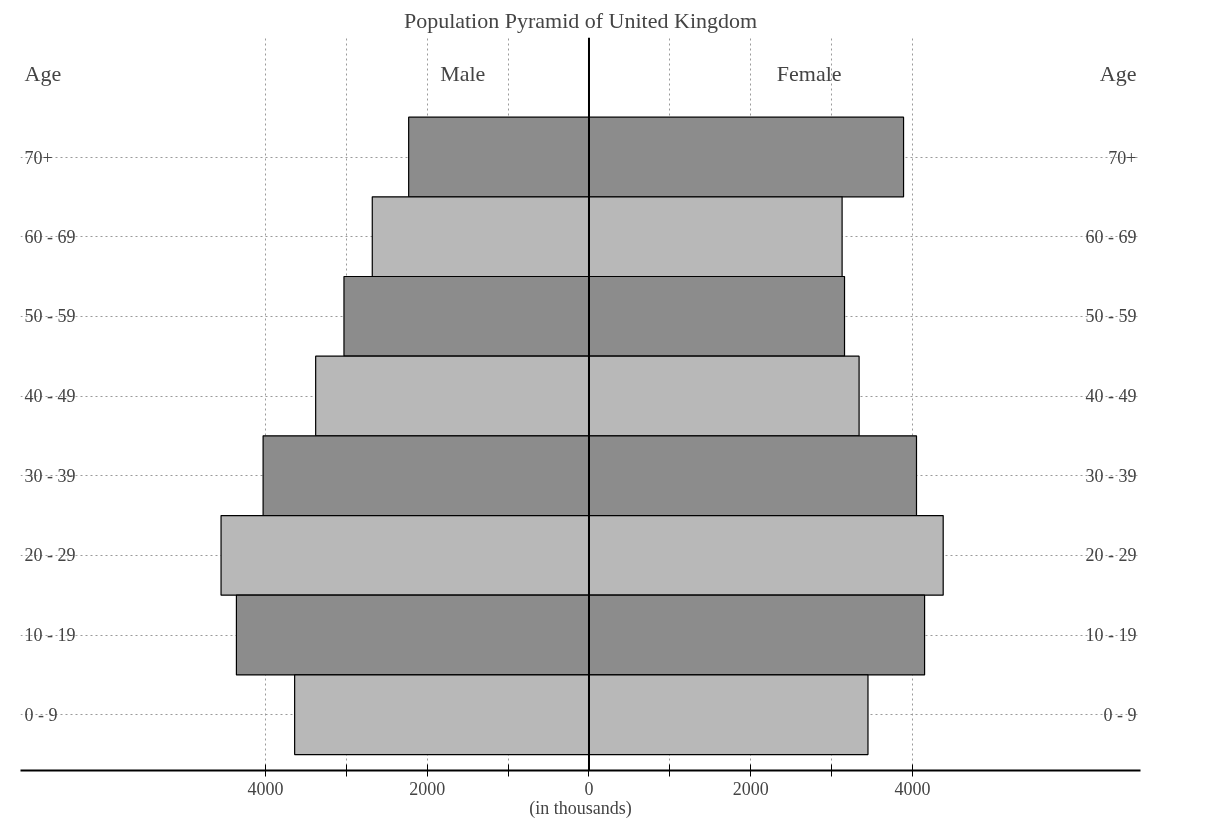 This screenshot has height=838, width=1226. I want to click on category-label: 0 - 9, so click(1120, 714).